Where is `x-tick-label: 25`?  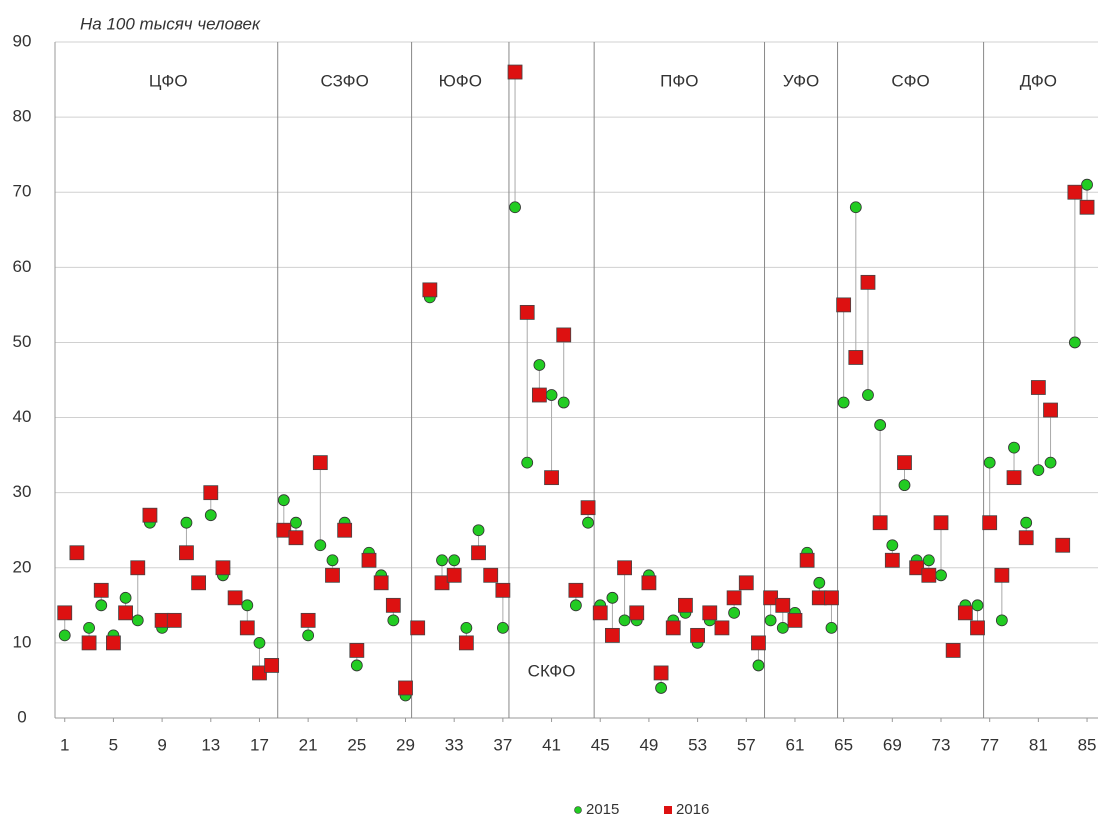 x-tick-label: 25 is located at coordinates (356, 744).